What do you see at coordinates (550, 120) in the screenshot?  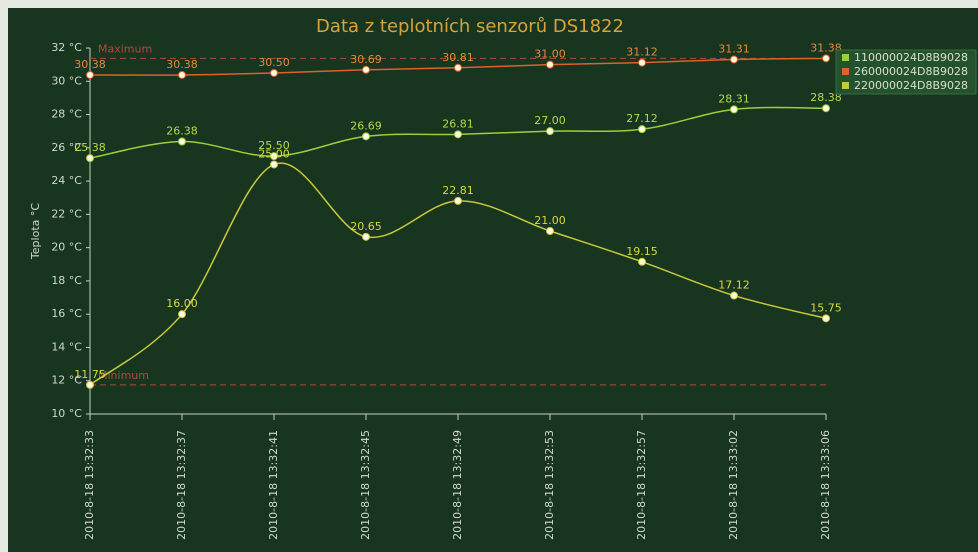 I see `data-label: 27.00` at bounding box center [550, 120].